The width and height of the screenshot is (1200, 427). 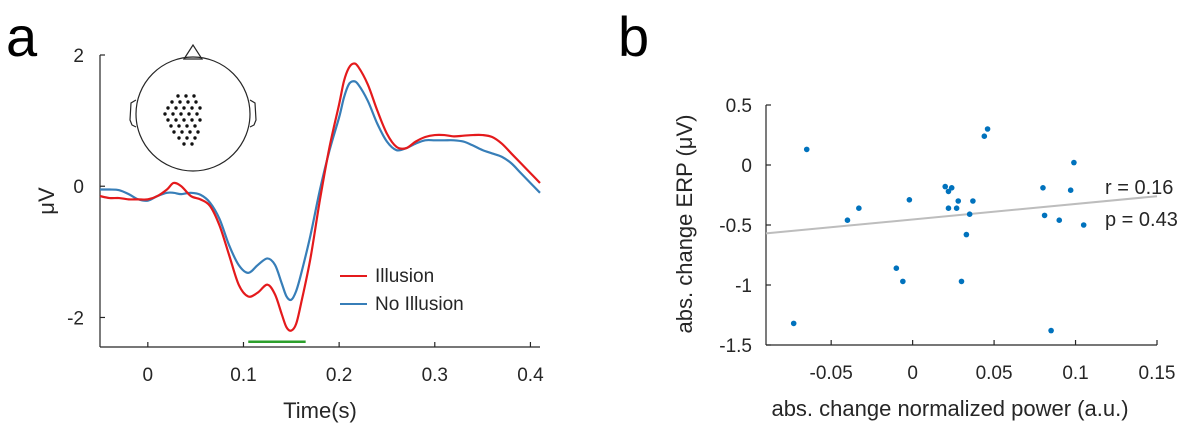 What do you see at coordinates (684, 224) in the screenshot?
I see `b-ylabel: abs. change ERP (μV)` at bounding box center [684, 224].